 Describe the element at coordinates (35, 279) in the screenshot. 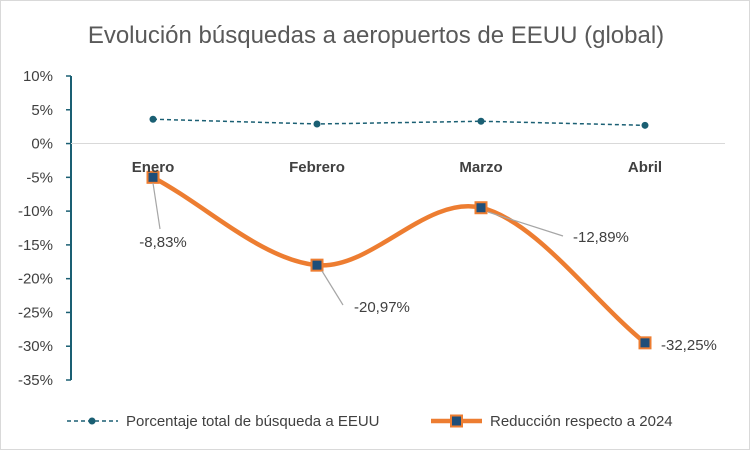

I see `y-tick-label: -20%` at that location.